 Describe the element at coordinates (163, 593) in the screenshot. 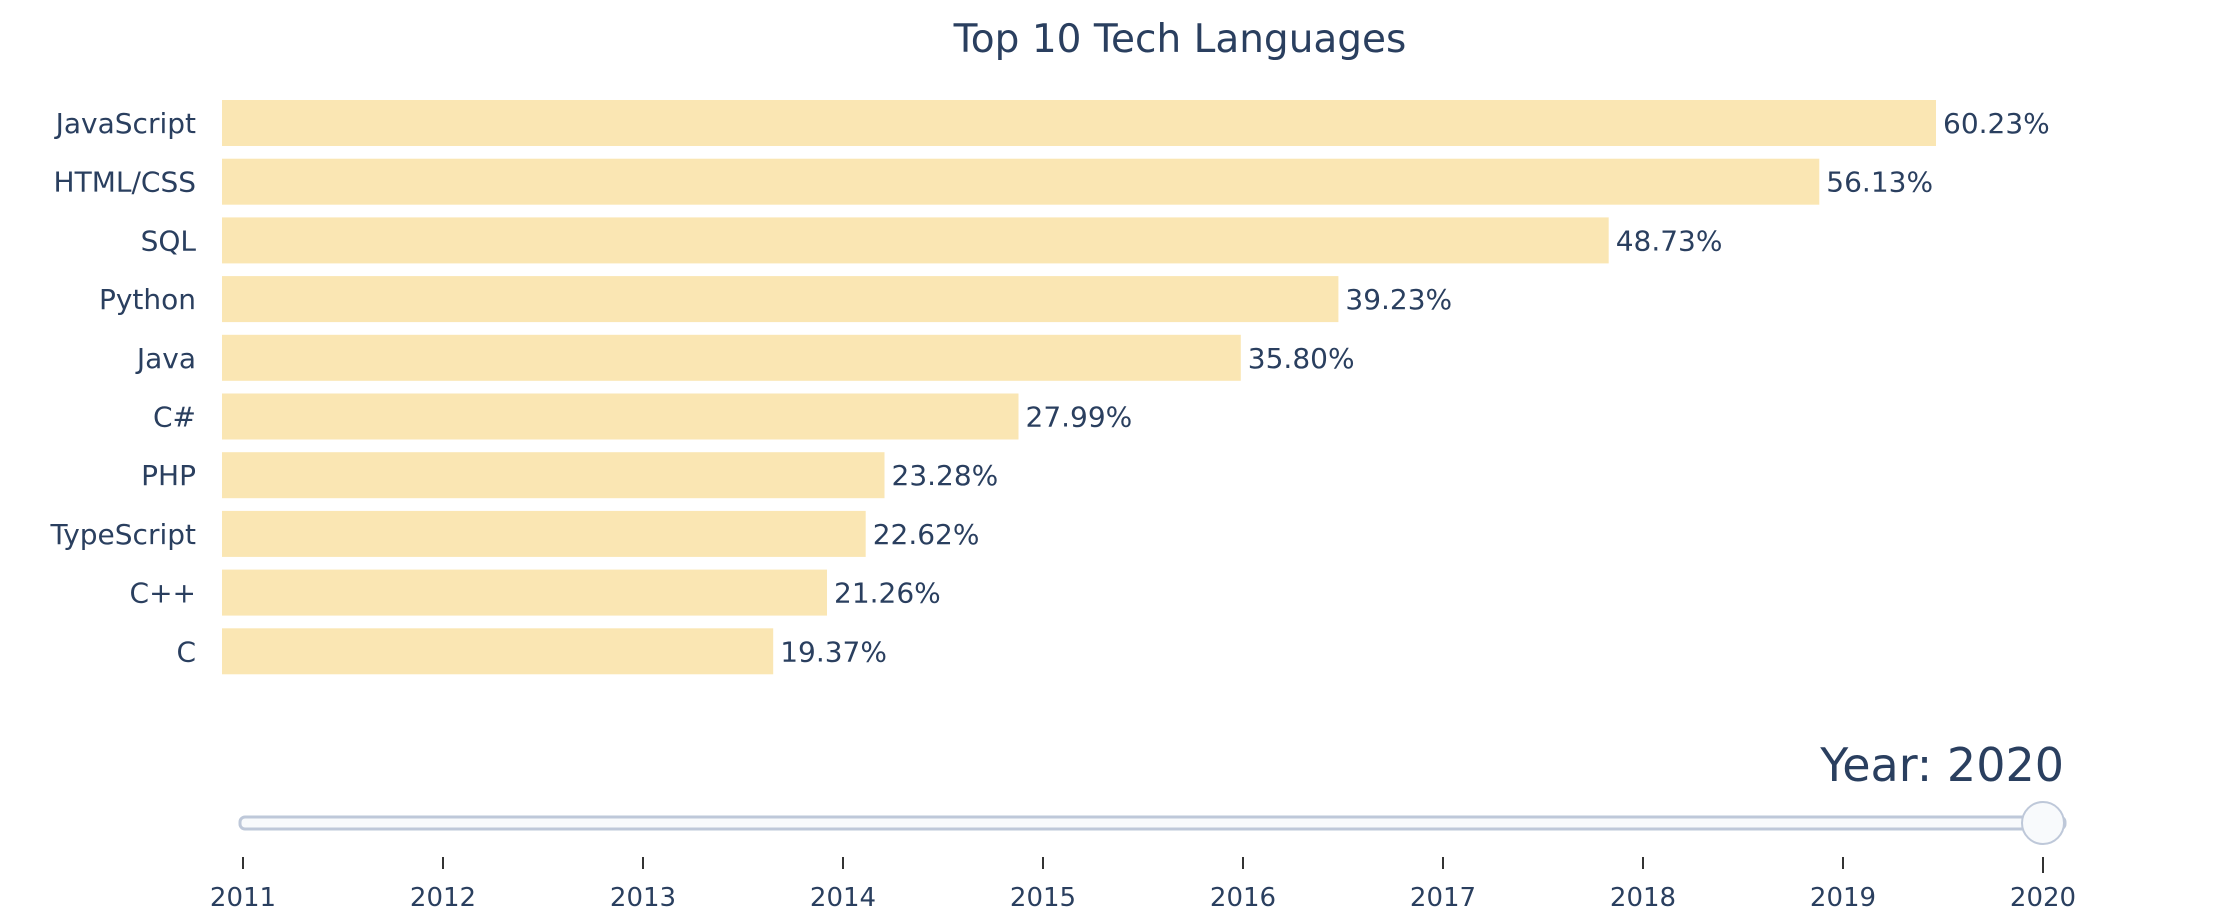

I see `category-label: C++` at that location.